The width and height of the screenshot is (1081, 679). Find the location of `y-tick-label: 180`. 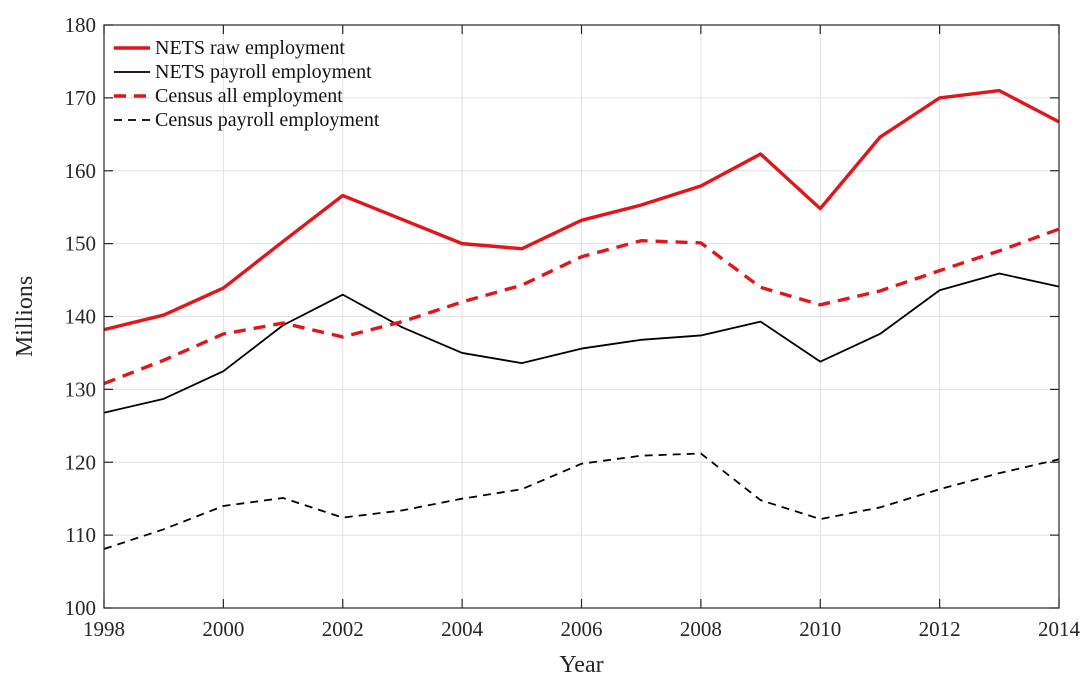

y-tick-label: 180 is located at coordinates (81, 25).